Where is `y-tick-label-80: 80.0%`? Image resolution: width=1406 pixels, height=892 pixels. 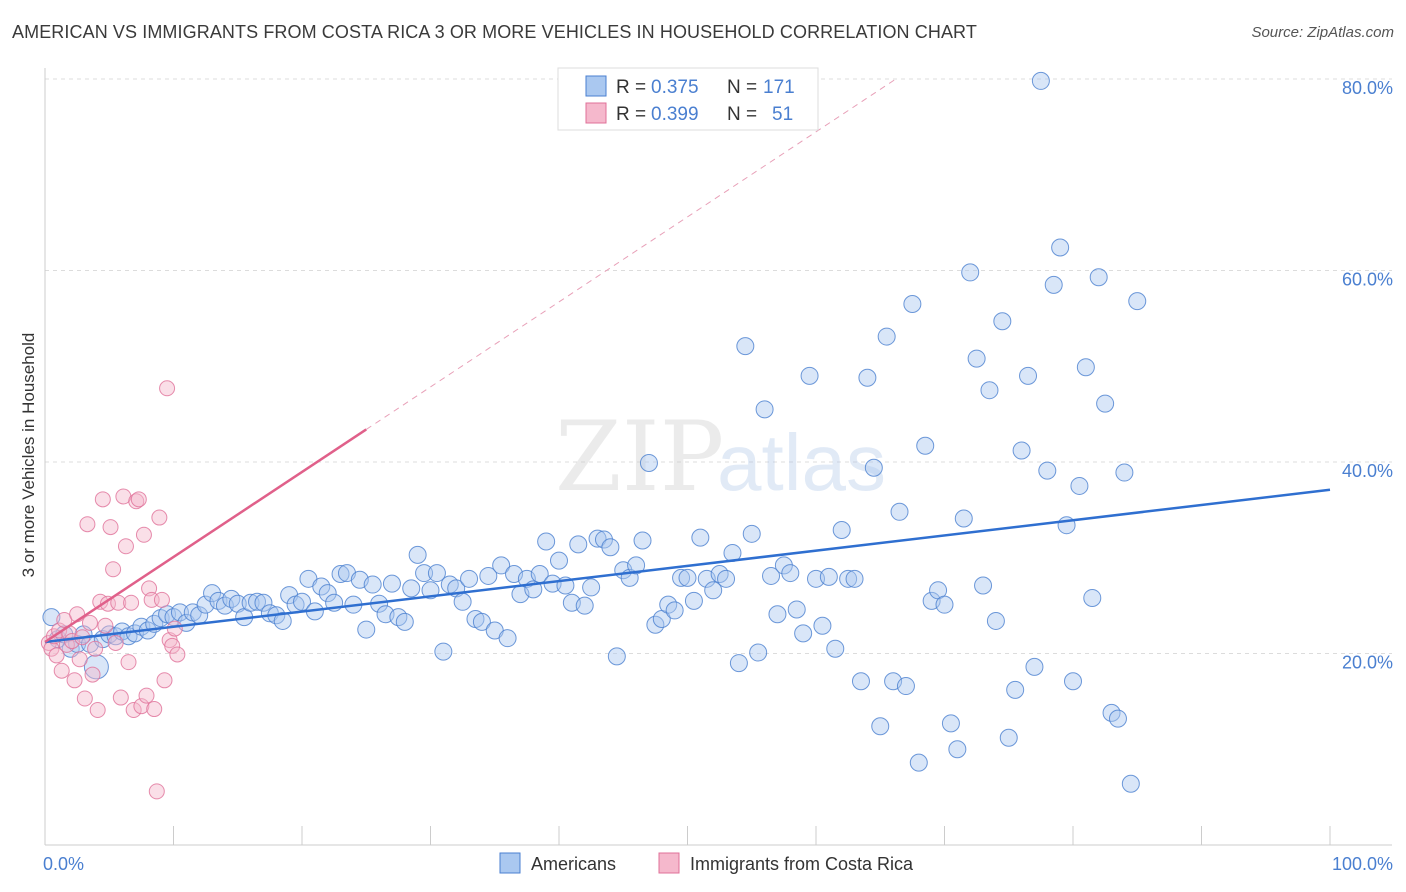
y-tick-label-80: 80.0% is located at coordinates (1367, 88).